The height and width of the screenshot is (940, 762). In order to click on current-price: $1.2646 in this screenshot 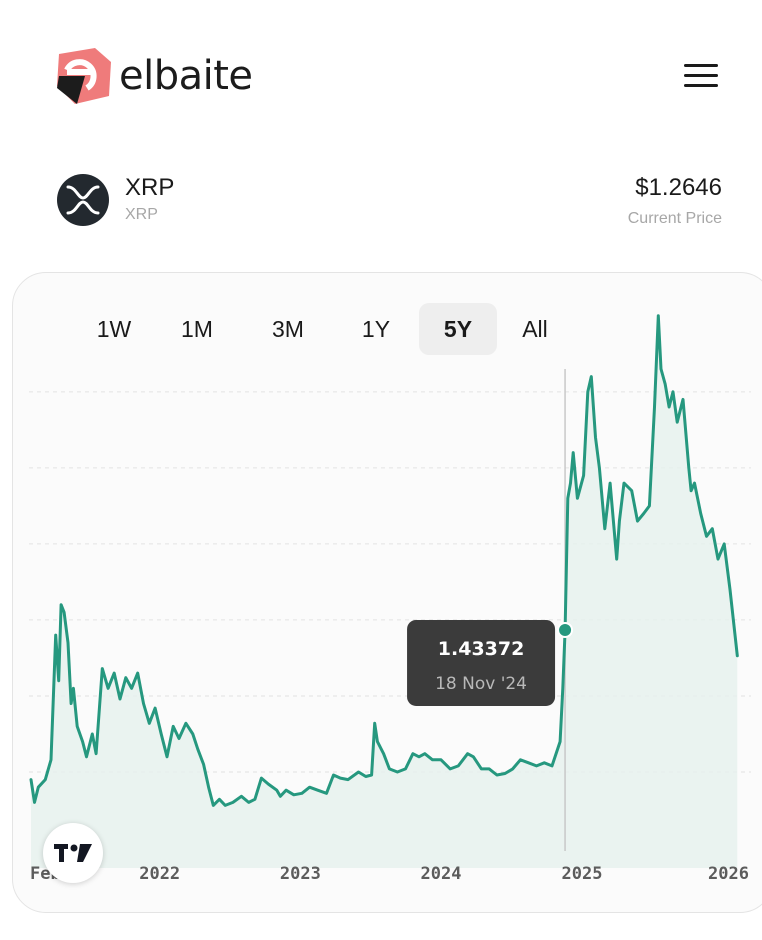, I will do `click(678, 187)`.